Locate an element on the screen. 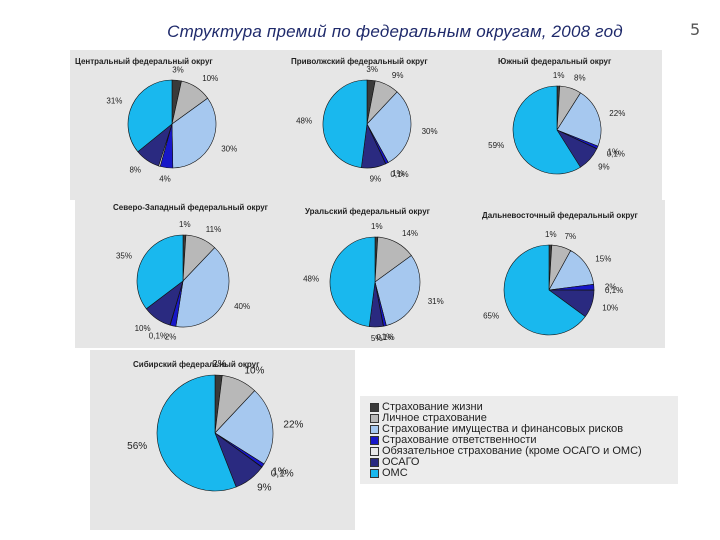 The width and height of the screenshot is (720, 540). slice-label: 65% is located at coordinates (491, 315).